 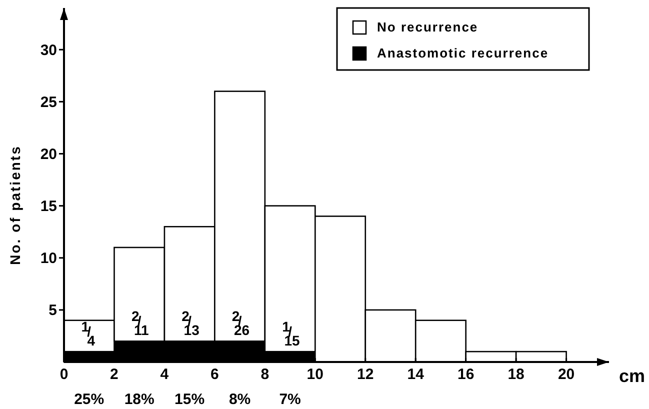 I want to click on text: 18%, so click(x=139, y=399).